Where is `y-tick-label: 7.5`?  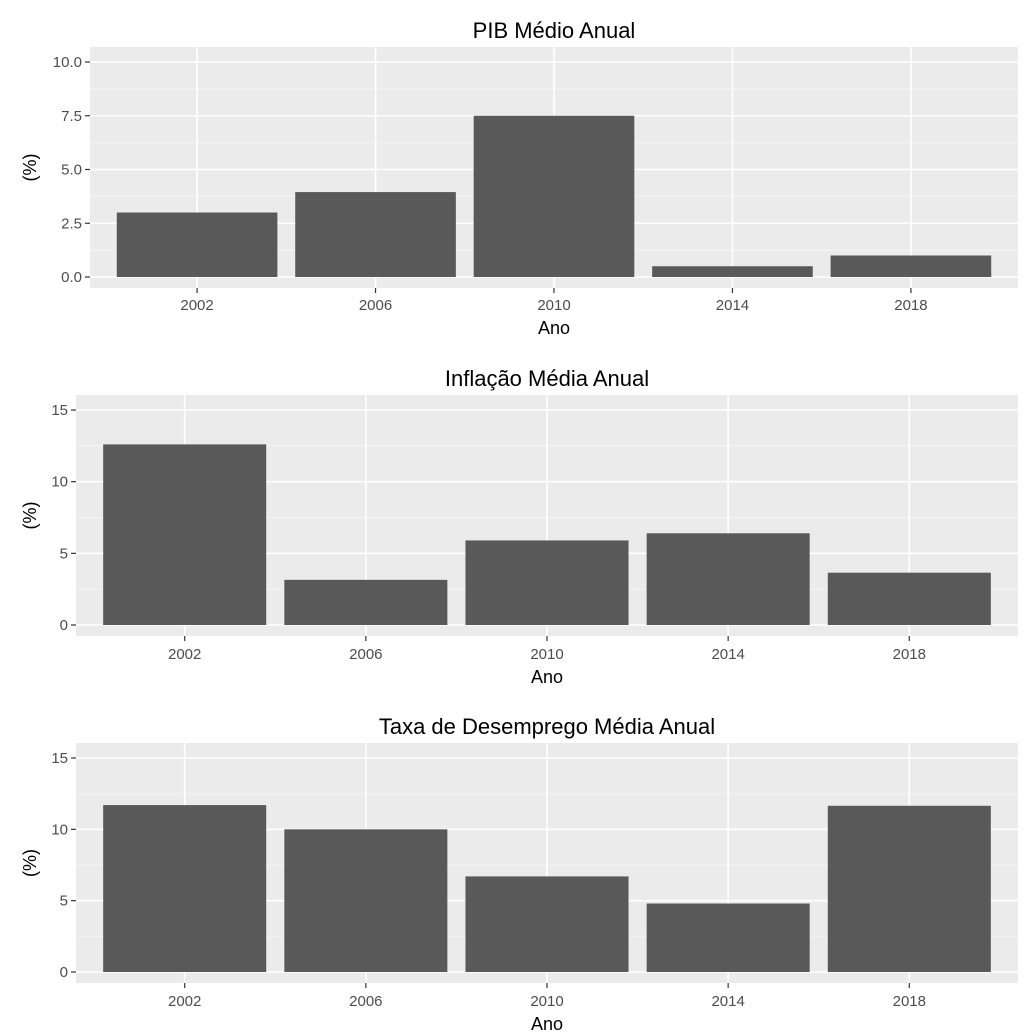
y-tick-label: 7.5 is located at coordinates (71, 116).